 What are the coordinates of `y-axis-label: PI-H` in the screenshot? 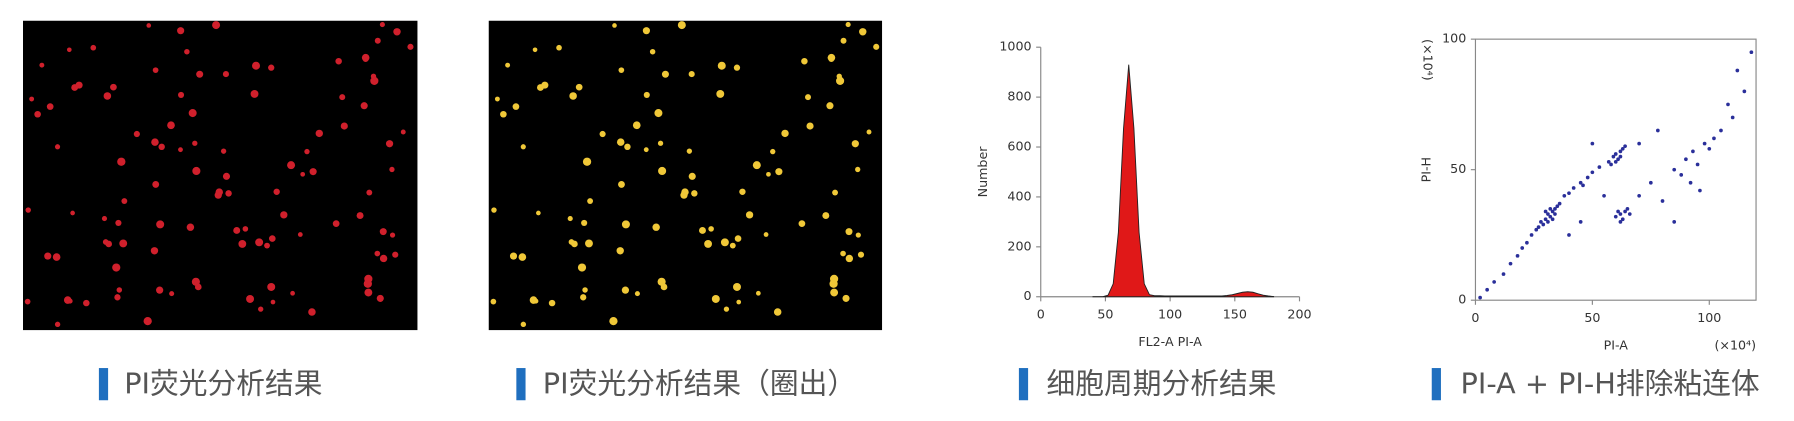 It's located at (1426, 169).